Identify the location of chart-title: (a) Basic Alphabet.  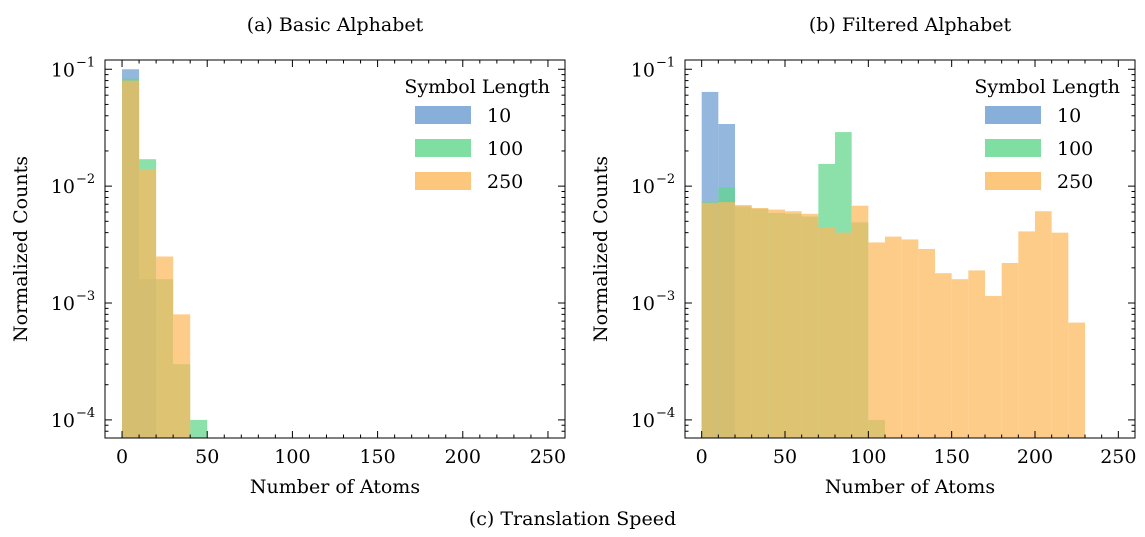
(335, 25).